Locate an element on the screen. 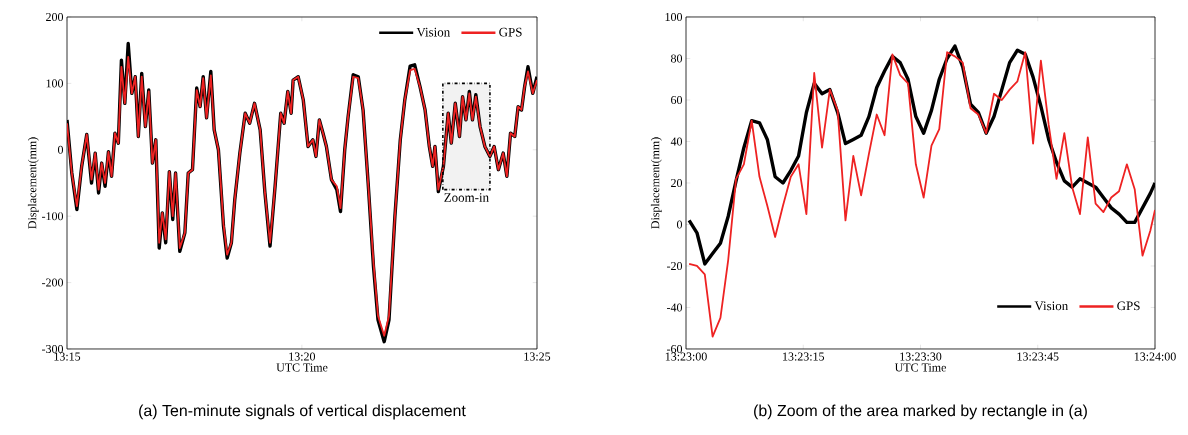 The height and width of the screenshot is (435, 1188). x-tick-label: 13:23:15 is located at coordinates (804, 356).